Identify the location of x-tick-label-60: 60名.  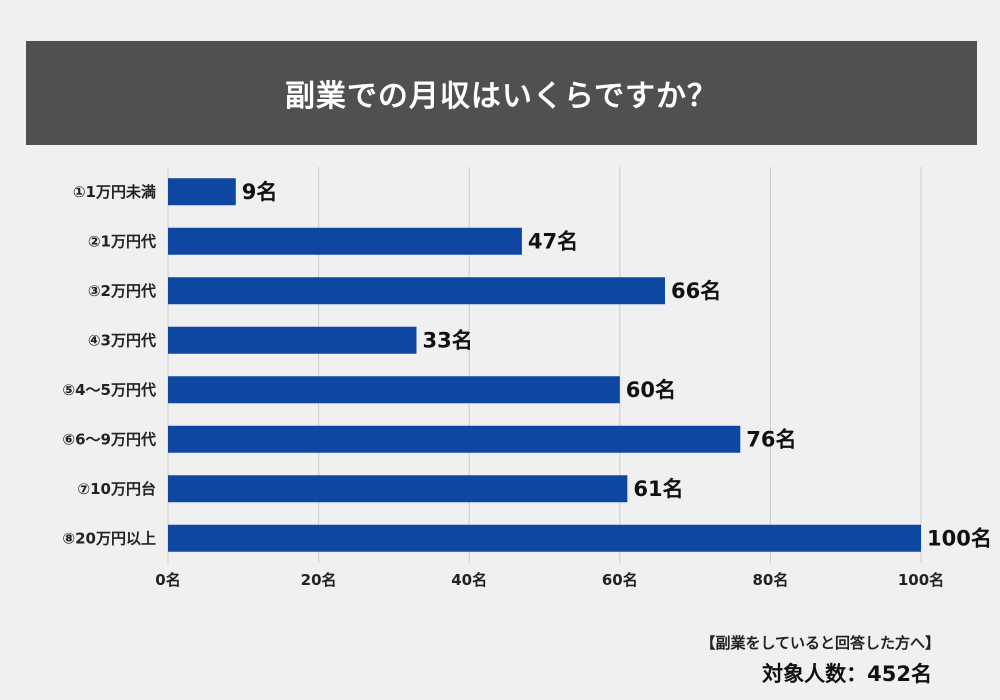
(620, 580).